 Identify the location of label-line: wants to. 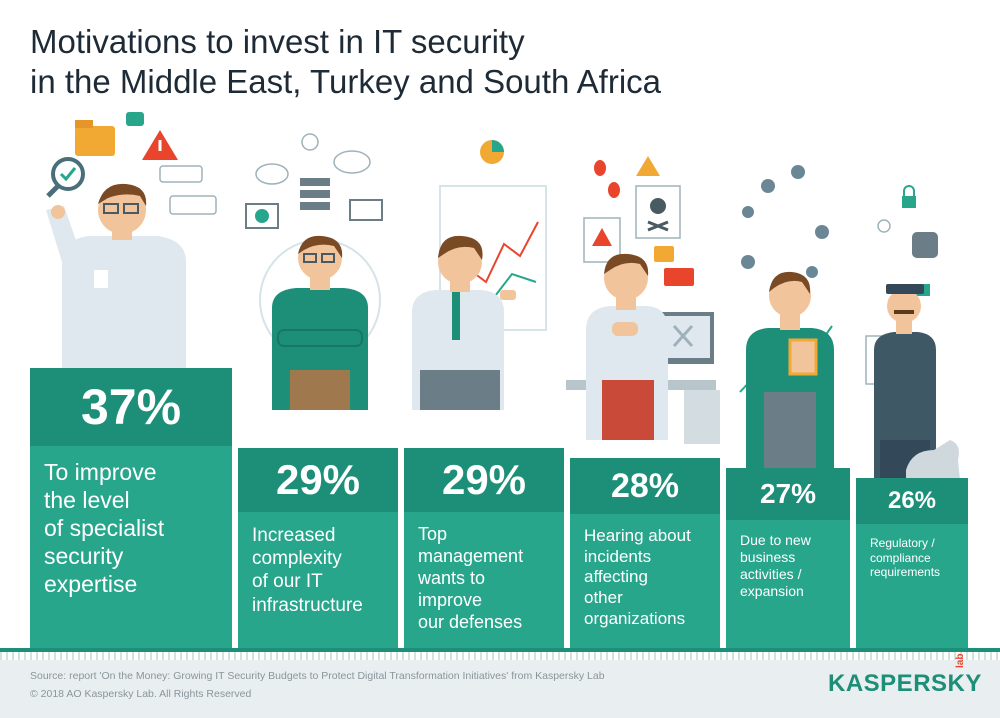
(452, 577).